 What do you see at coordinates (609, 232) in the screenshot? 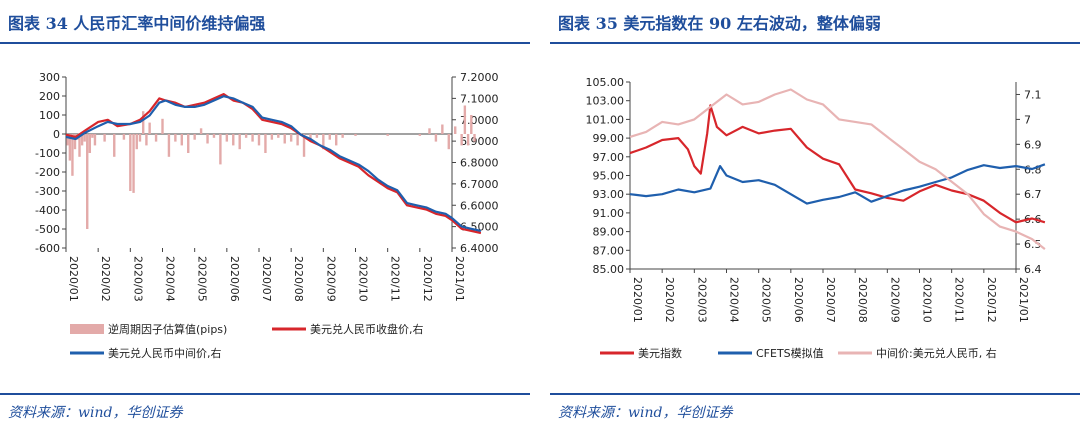
I see `y-left-tick-label: 89.00` at bounding box center [609, 232].